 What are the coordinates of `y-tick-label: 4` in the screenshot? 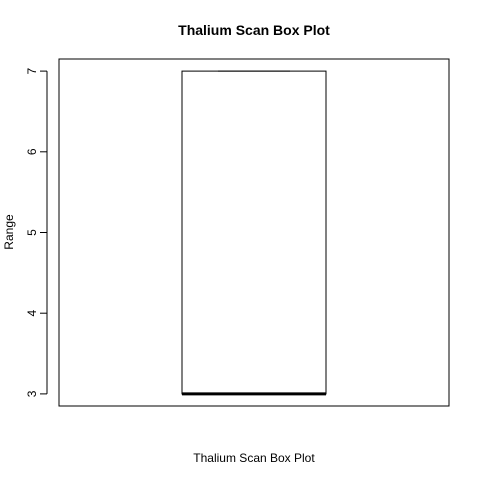 It's located at (32, 313).